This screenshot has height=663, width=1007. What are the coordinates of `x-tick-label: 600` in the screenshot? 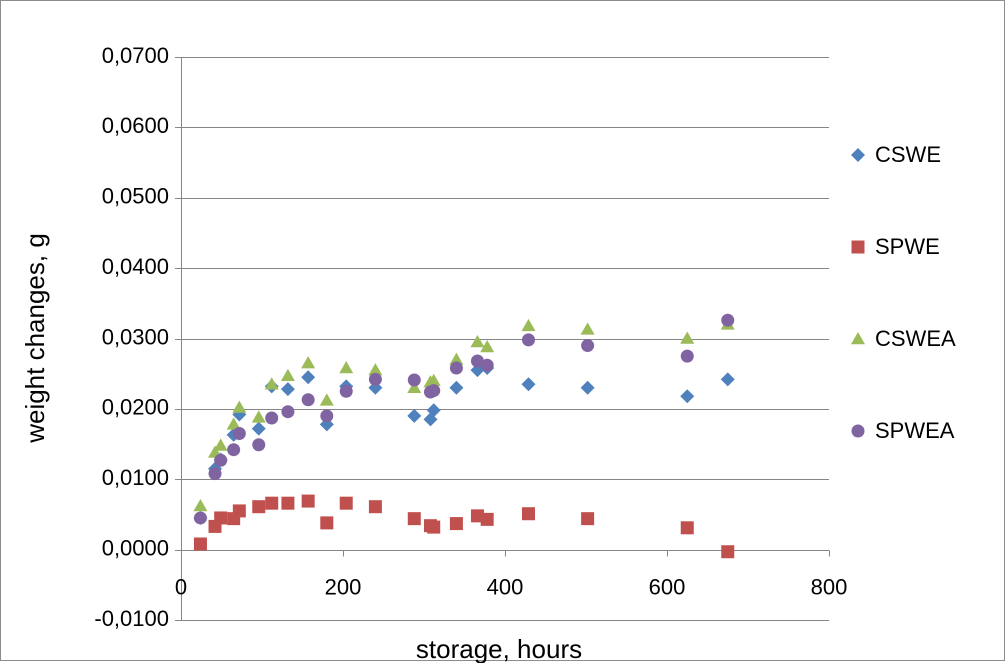 It's located at (667, 587).